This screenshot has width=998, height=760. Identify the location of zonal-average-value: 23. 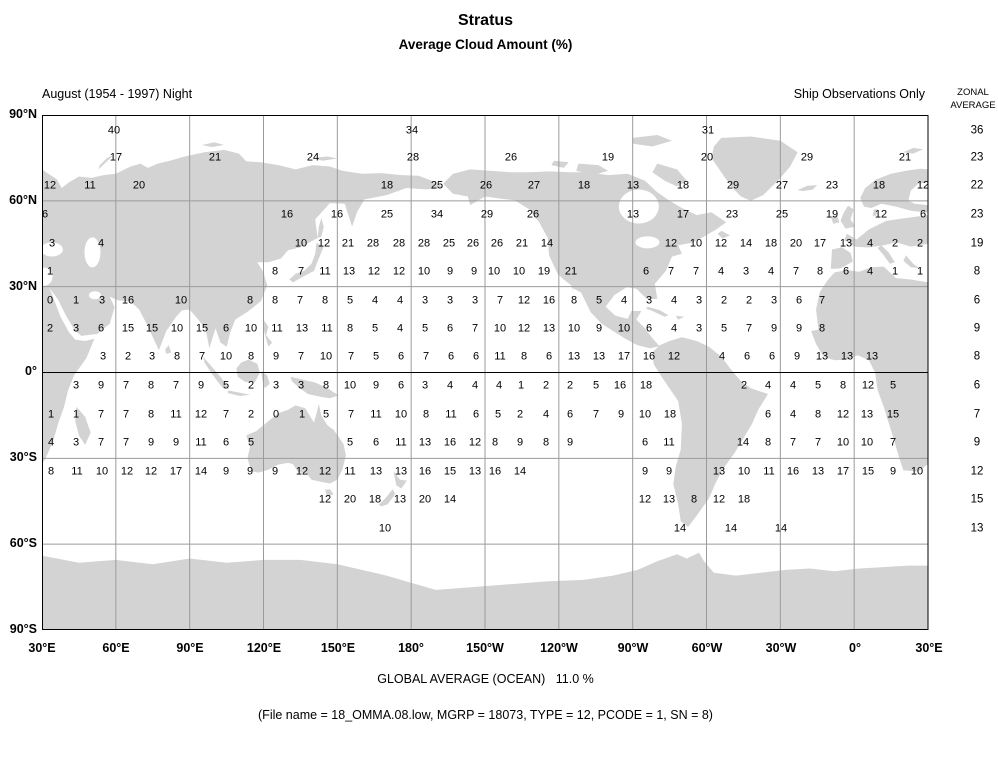
(977, 157).